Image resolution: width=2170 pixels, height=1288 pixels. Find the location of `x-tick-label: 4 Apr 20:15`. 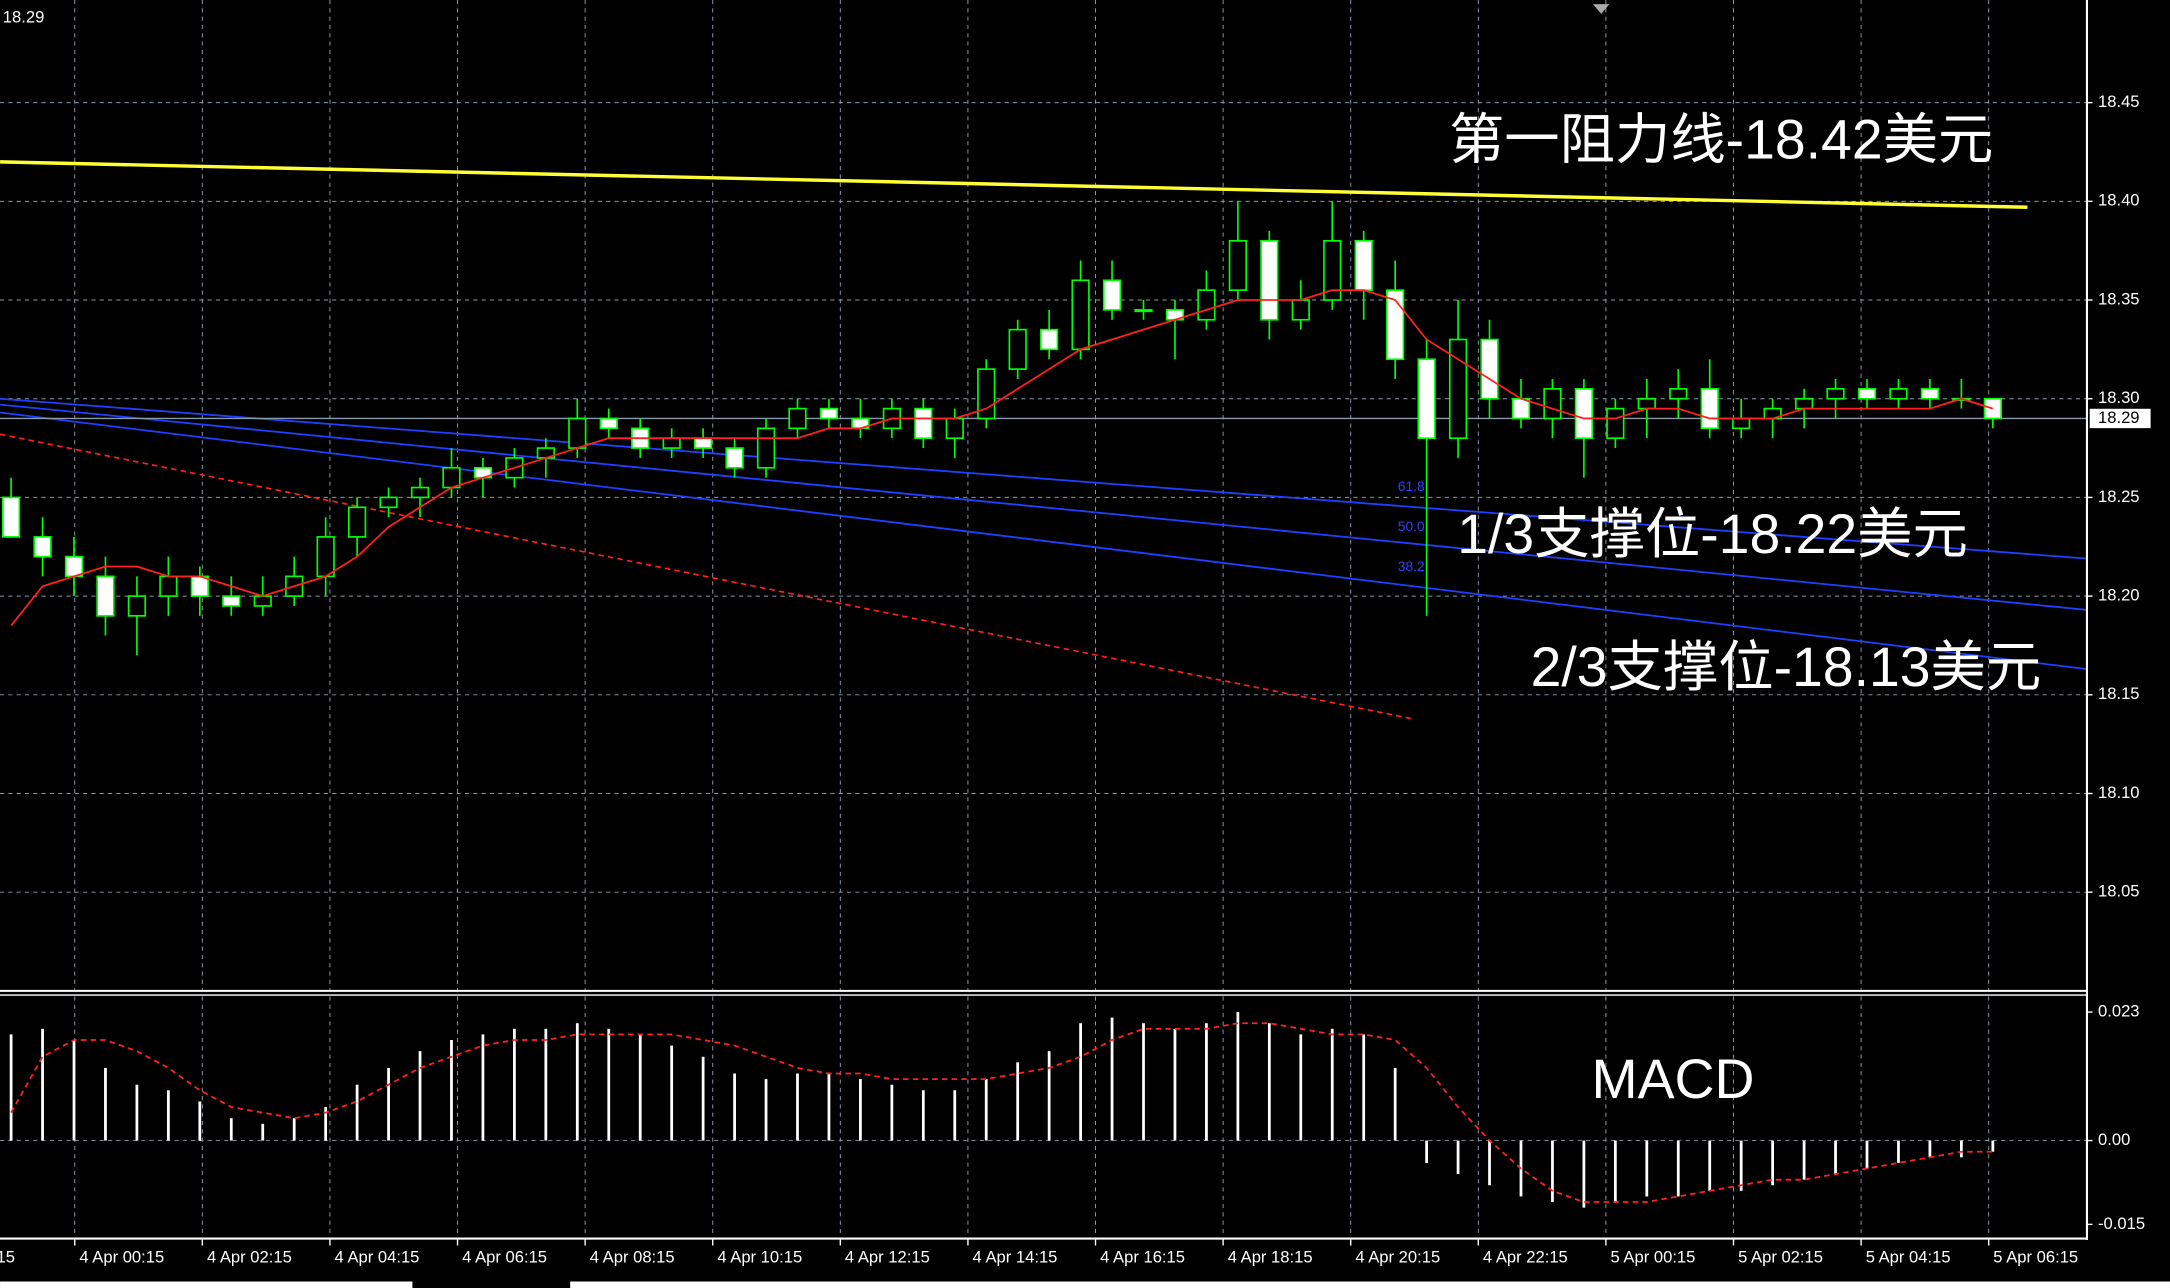

x-tick-label: 4 Apr 20:15 is located at coordinates (1397, 1256).